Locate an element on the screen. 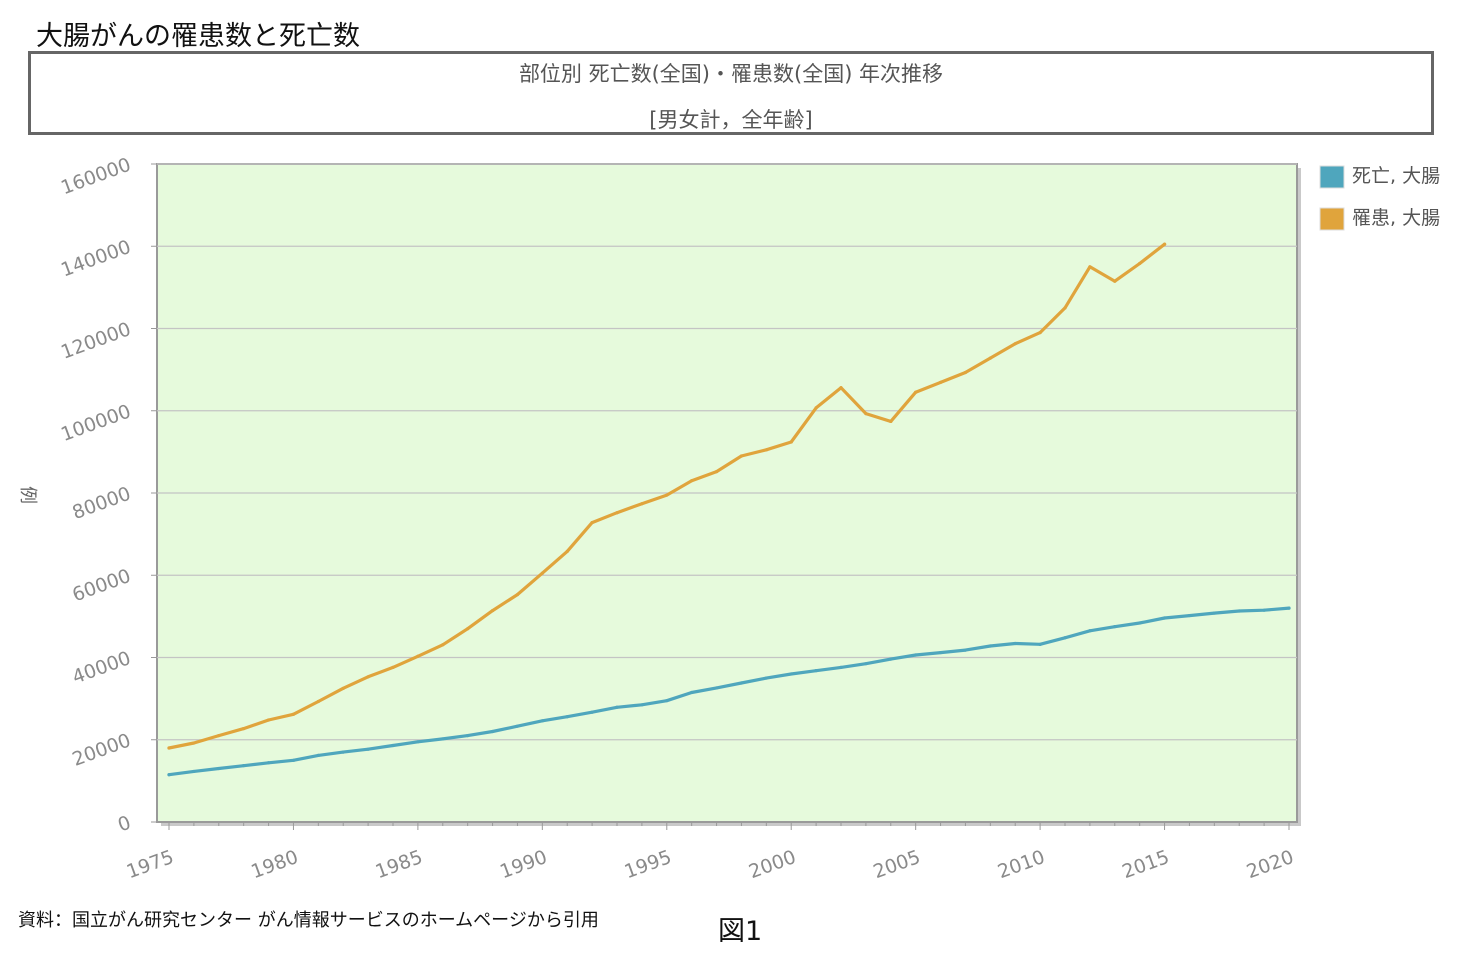 This screenshot has height=957, width=1465. x-tick-label: 1990 is located at coordinates (523, 864).